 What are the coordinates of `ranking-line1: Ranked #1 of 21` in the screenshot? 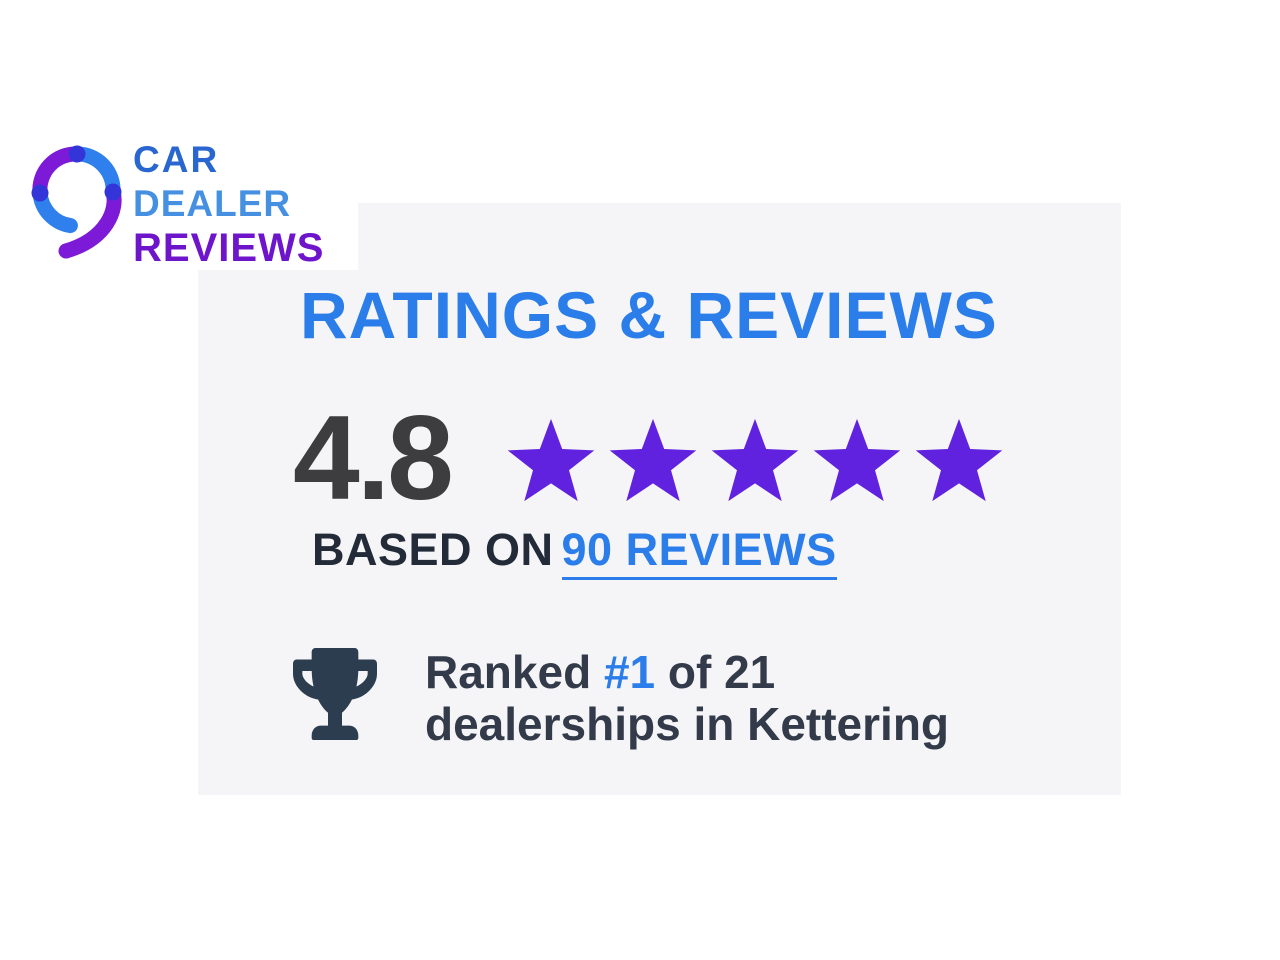 It's located at (687, 672).